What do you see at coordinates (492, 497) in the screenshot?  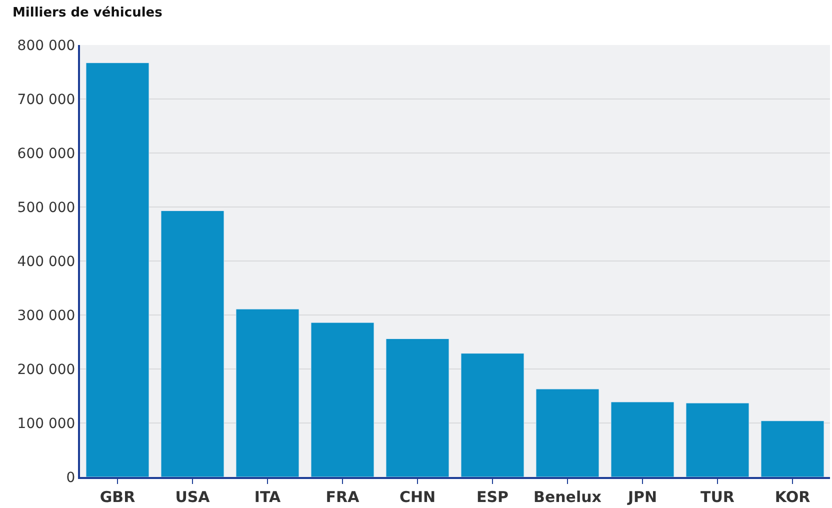 I see `x-tick-label: ESP` at bounding box center [492, 497].